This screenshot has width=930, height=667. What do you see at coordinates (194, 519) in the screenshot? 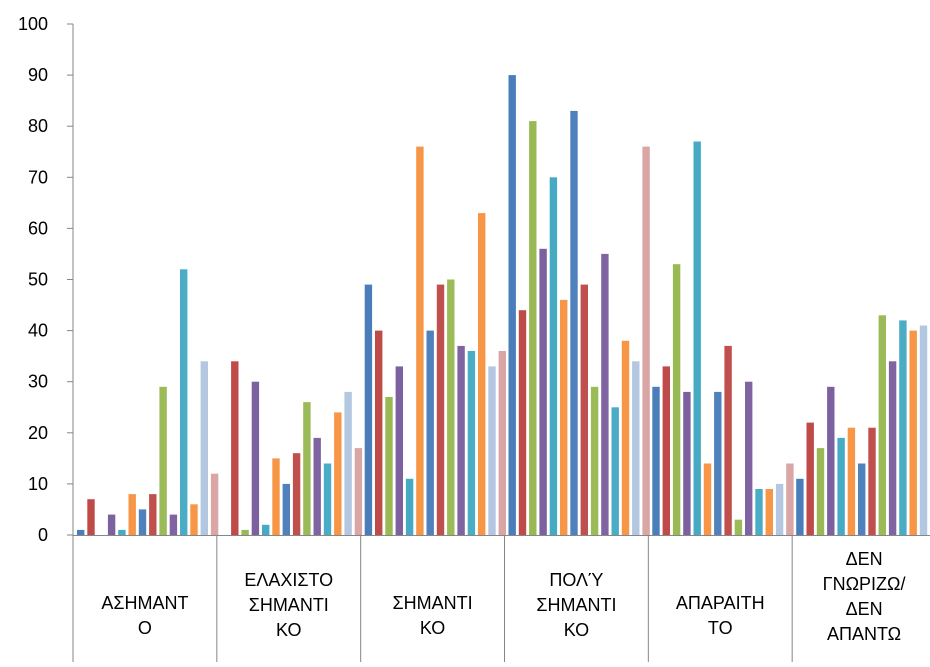
I see `bar-s12-c1` at bounding box center [194, 519].